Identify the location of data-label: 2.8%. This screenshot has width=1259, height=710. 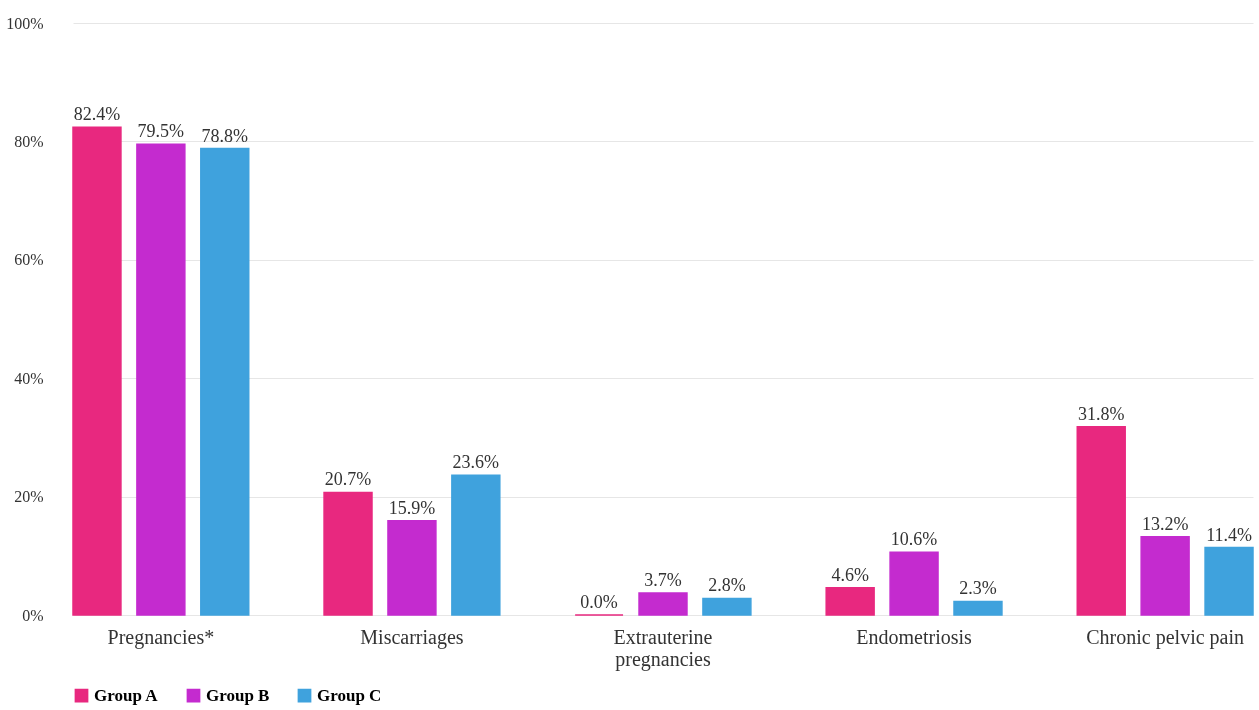
(727, 585).